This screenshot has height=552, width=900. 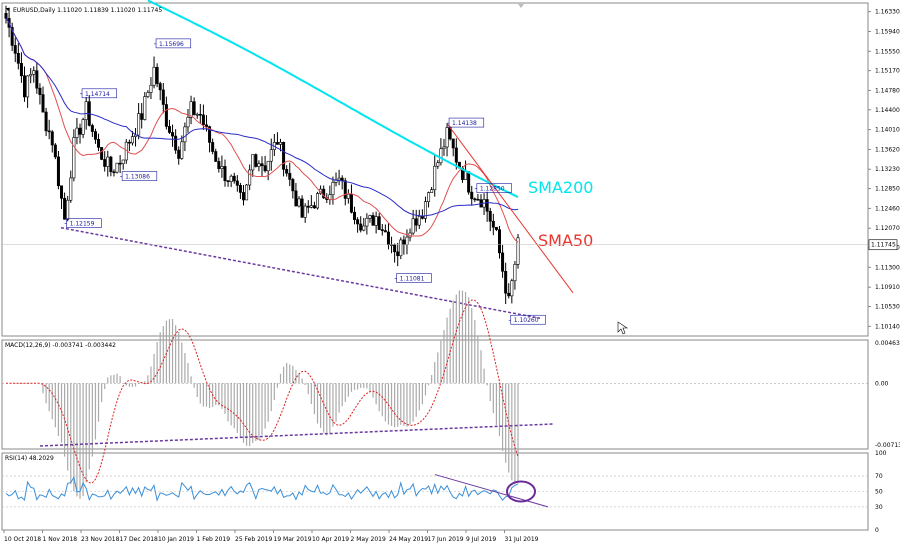 I want to click on mouse-cursor-icon, so click(x=622, y=328).